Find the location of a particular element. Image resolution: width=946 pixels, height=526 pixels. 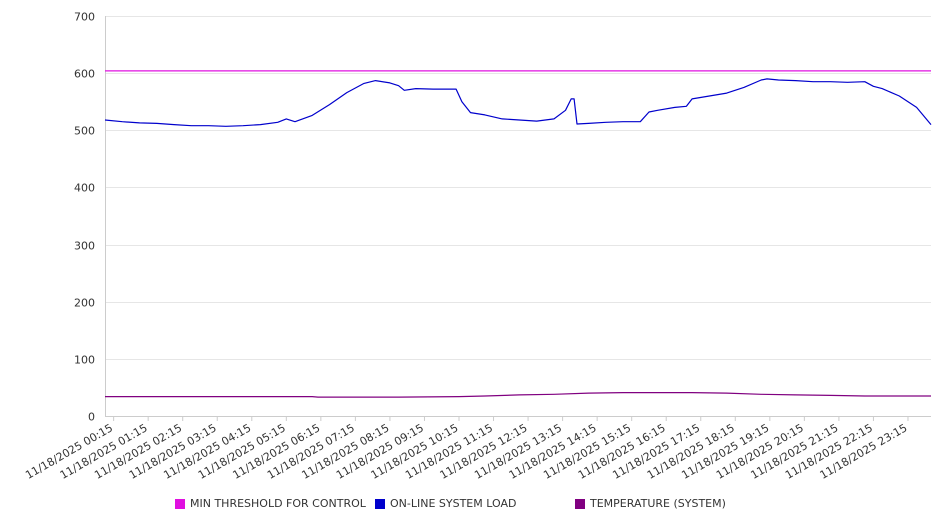

legend-label-system-load: ON-LINE SYSTEM LOAD is located at coordinates (453, 503).